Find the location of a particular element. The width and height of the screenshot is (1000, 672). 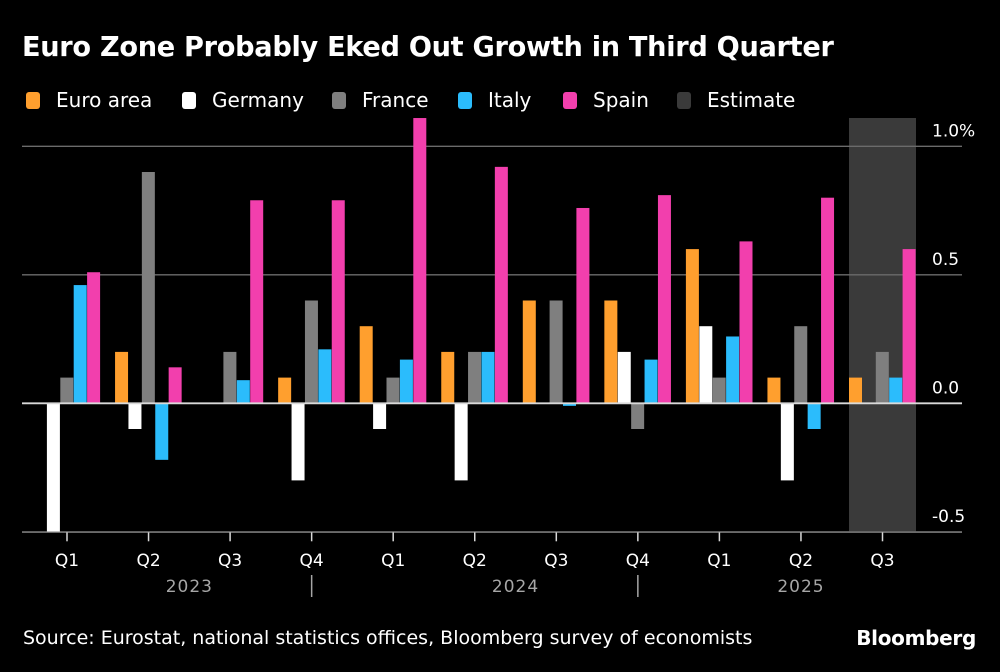

legend-item-france: France is located at coordinates (380, 100).